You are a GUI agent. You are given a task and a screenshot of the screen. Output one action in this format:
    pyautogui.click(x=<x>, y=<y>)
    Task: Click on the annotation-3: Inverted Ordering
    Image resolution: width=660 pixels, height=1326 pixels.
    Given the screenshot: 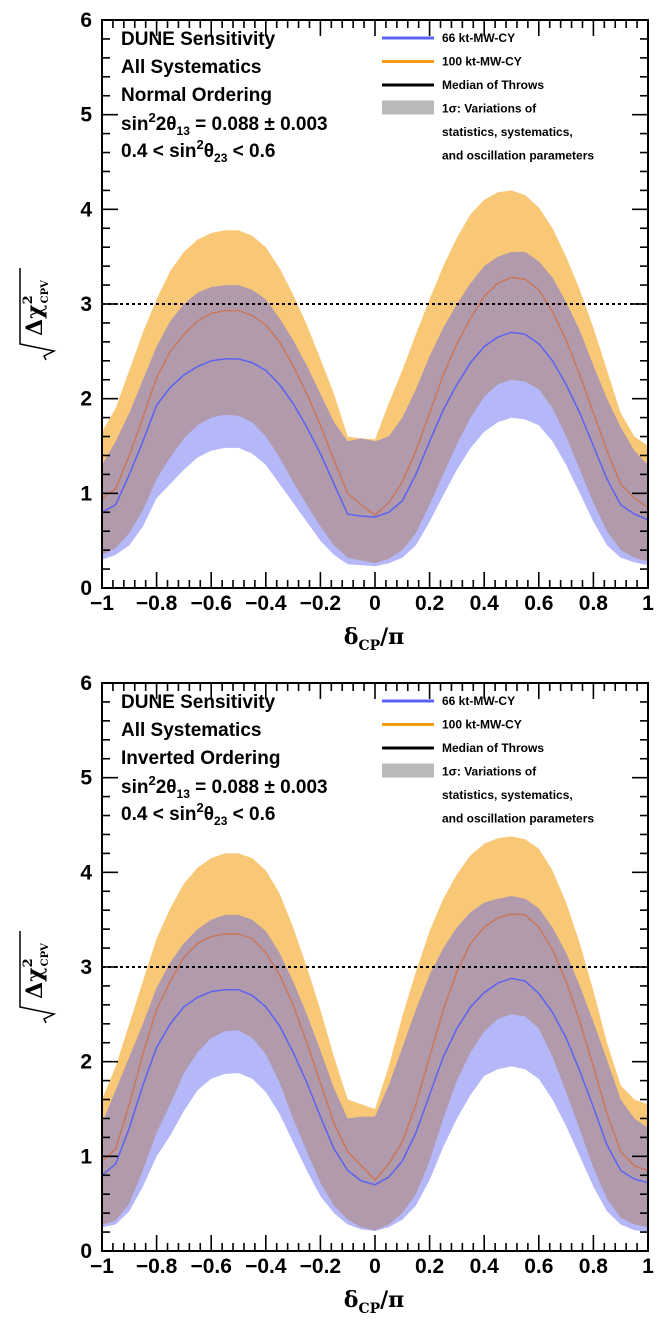 What is the action you would take?
    pyautogui.click(x=200, y=758)
    